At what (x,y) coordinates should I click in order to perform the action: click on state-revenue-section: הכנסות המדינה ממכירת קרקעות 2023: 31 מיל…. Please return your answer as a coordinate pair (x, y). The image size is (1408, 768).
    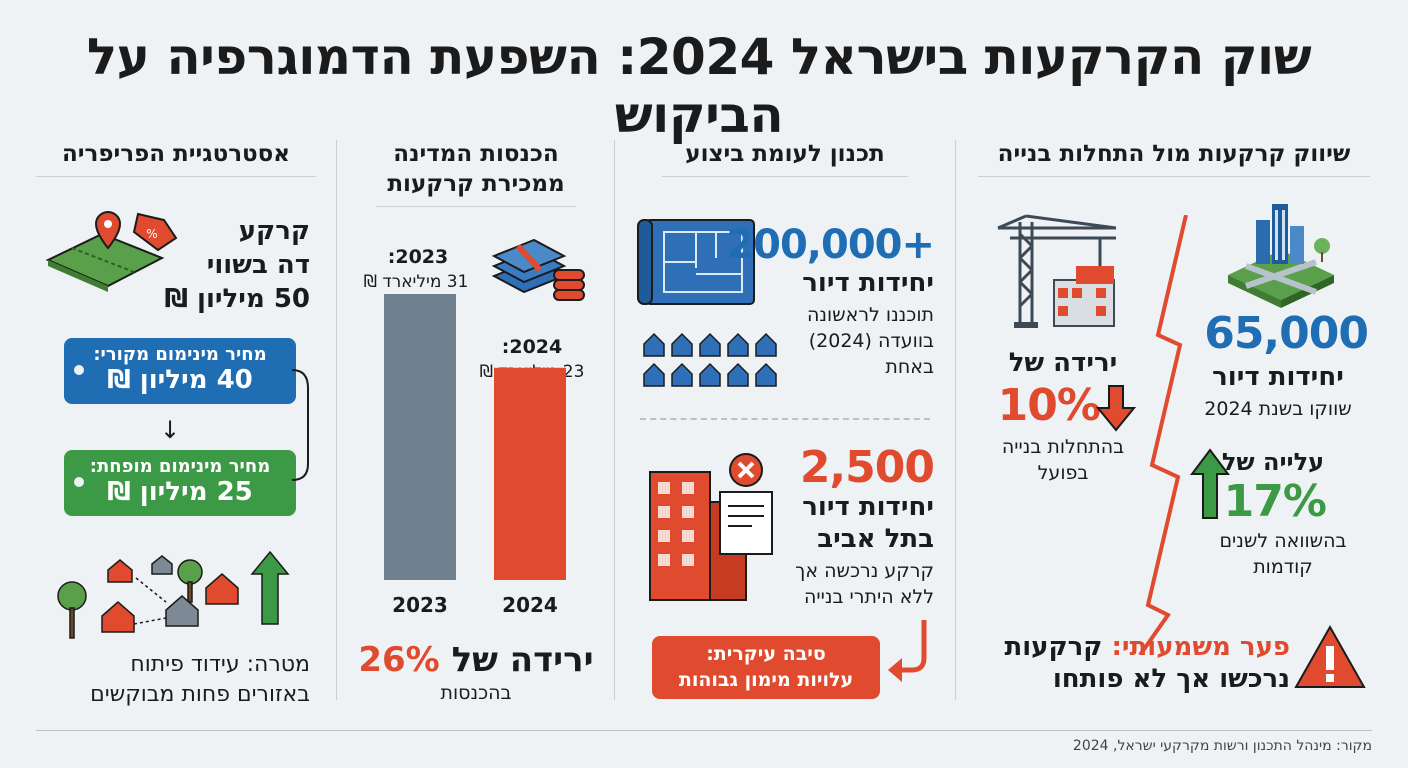
    Looking at the image, I should click on (476, 422).